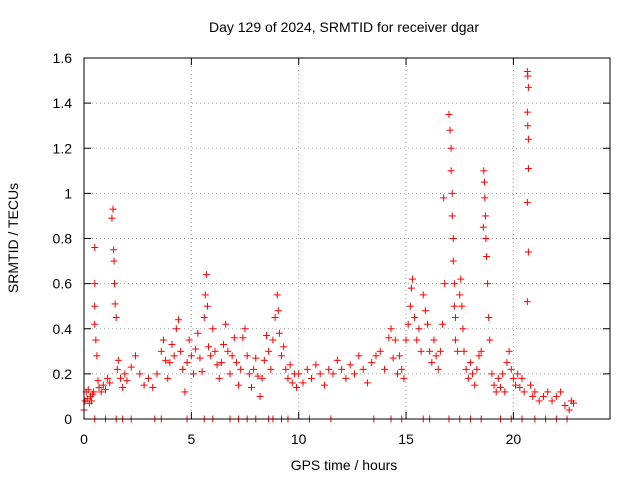 The width and height of the screenshot is (640, 480). Describe the element at coordinates (63, 374) in the screenshot. I see `y-tick-label: 0.2` at that location.